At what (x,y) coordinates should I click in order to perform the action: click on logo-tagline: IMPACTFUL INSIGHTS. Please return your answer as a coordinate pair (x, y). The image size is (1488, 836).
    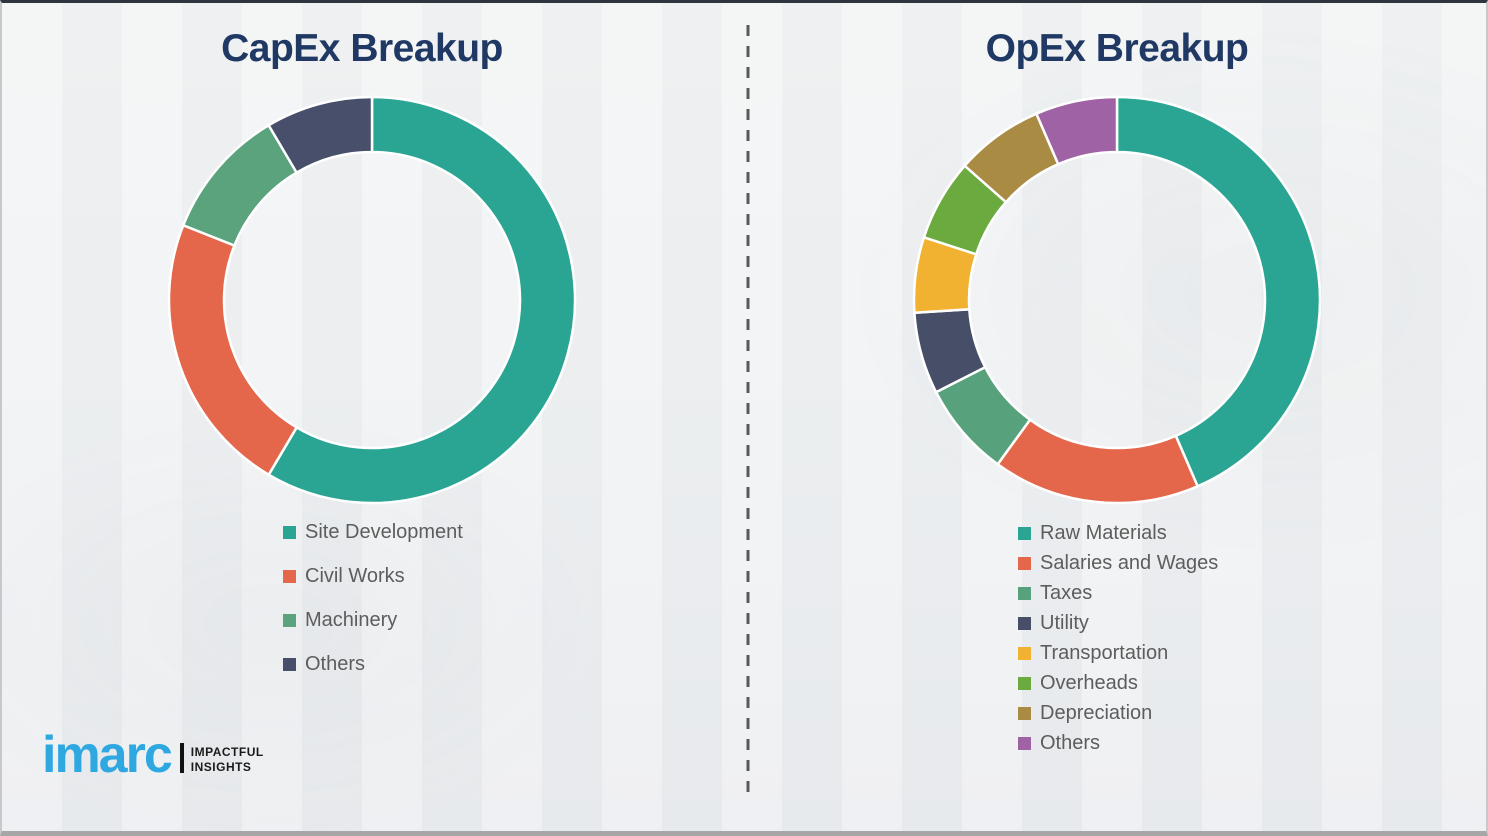
    Looking at the image, I should click on (227, 761).